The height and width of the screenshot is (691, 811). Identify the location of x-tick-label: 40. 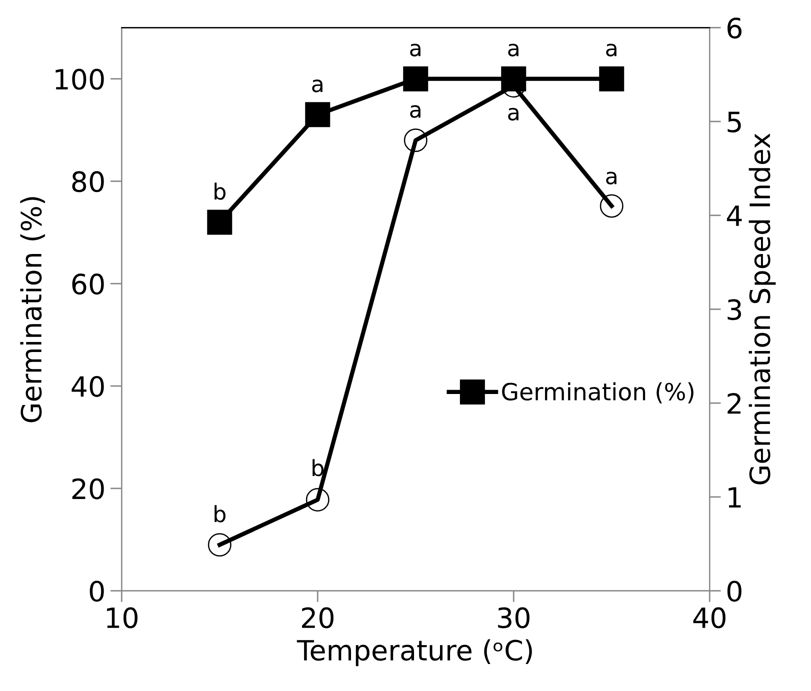
(709, 617).